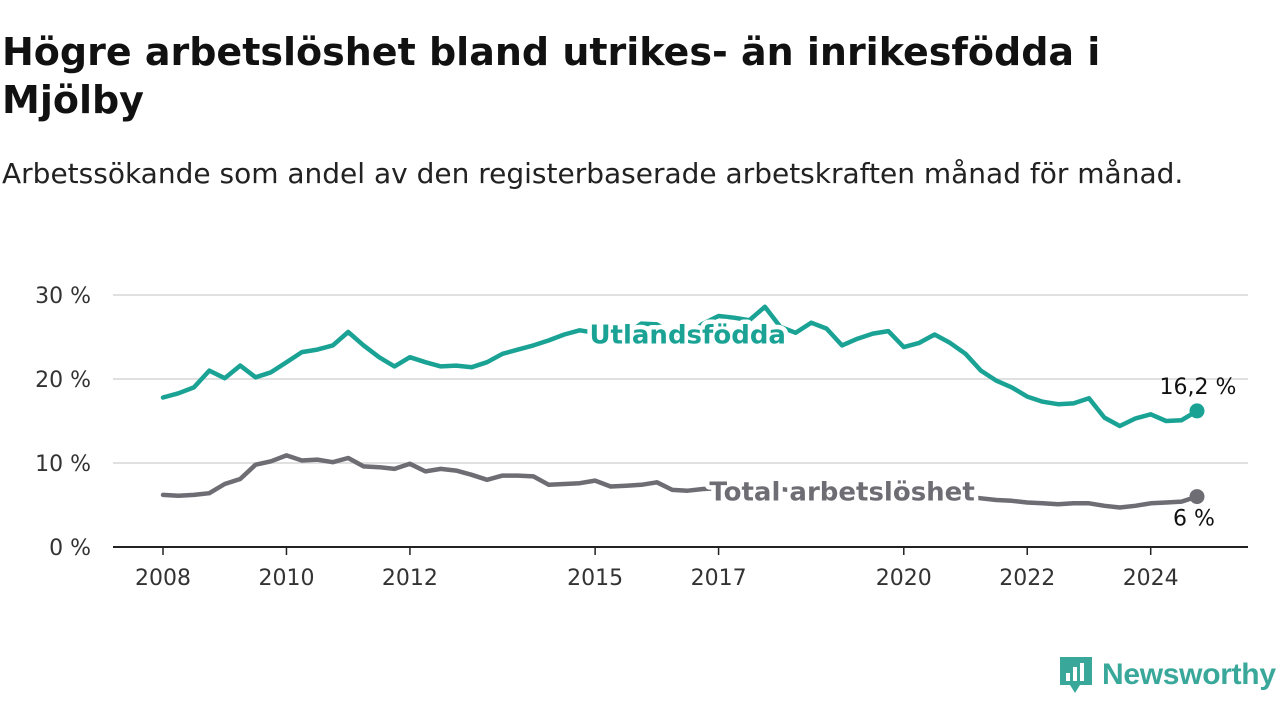 The width and height of the screenshot is (1280, 720). What do you see at coordinates (410, 578) in the screenshot?
I see `x-tick-label: 2012` at bounding box center [410, 578].